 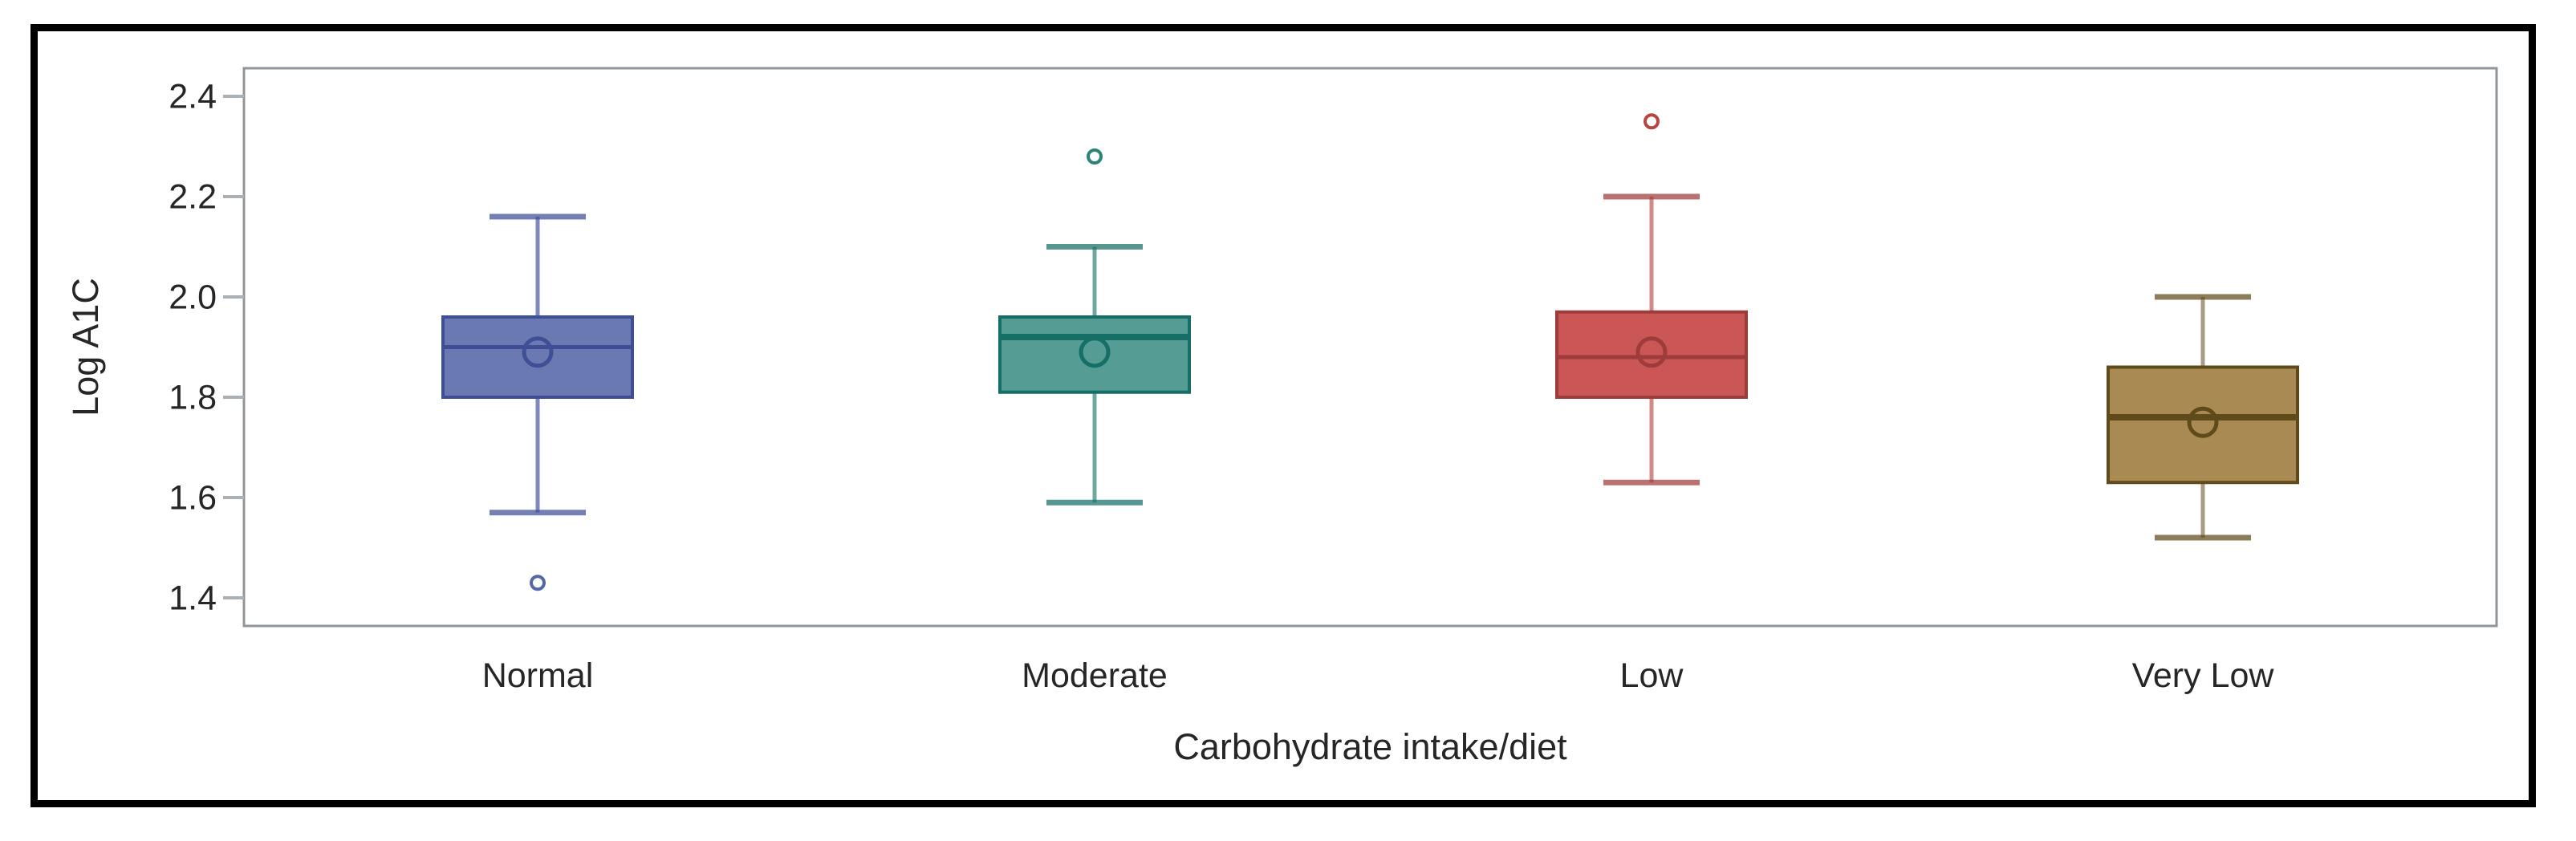 What do you see at coordinates (193, 197) in the screenshot?
I see `y-tick-label: 2.2` at bounding box center [193, 197].